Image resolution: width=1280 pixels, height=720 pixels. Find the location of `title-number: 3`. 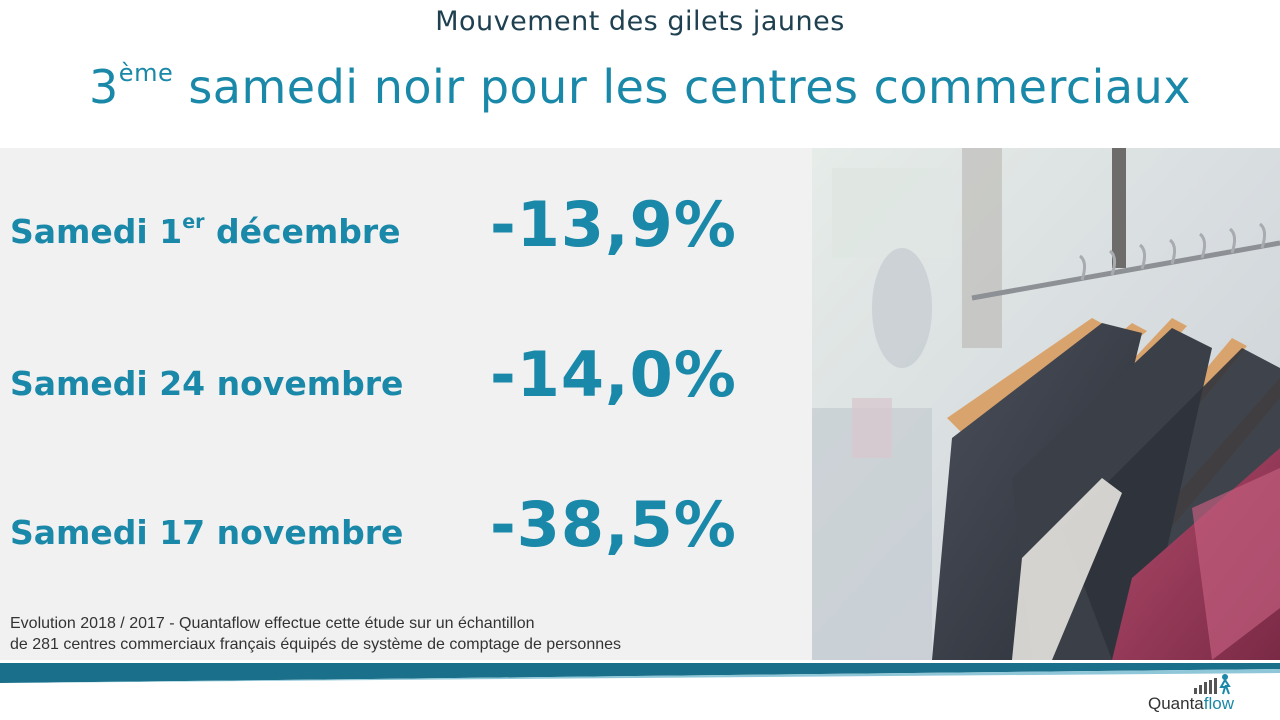

title-number: 3 is located at coordinates (104, 87).